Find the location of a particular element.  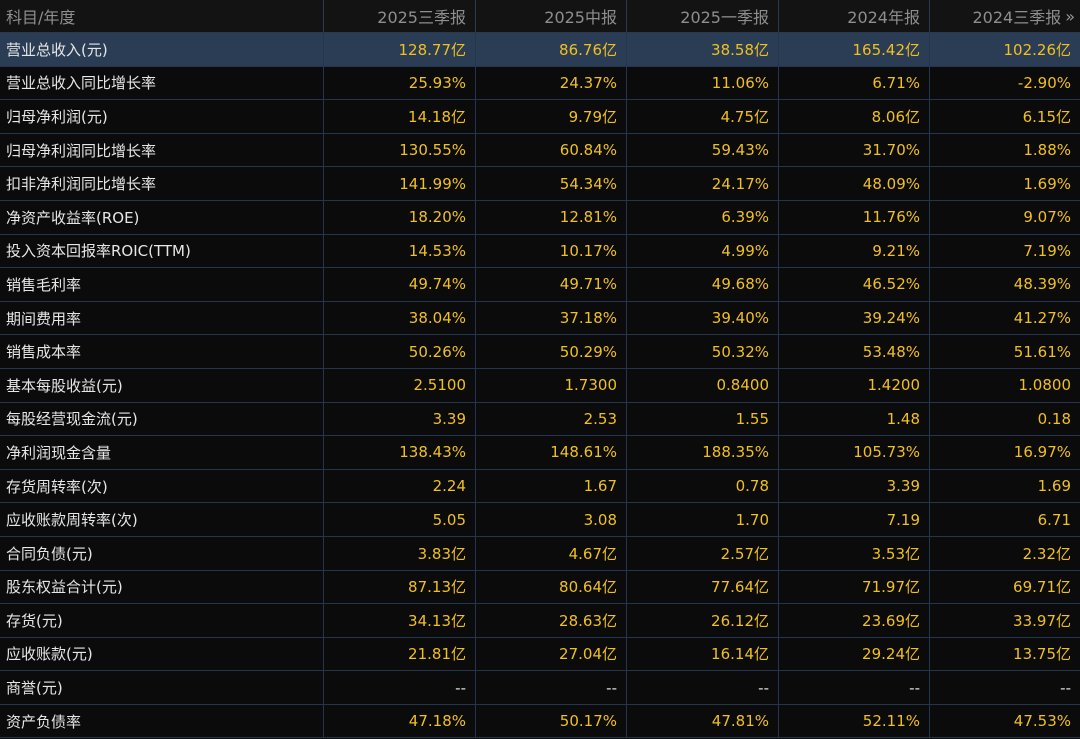

row-label: 营业总收入同比增长率 is located at coordinates (162, 83).